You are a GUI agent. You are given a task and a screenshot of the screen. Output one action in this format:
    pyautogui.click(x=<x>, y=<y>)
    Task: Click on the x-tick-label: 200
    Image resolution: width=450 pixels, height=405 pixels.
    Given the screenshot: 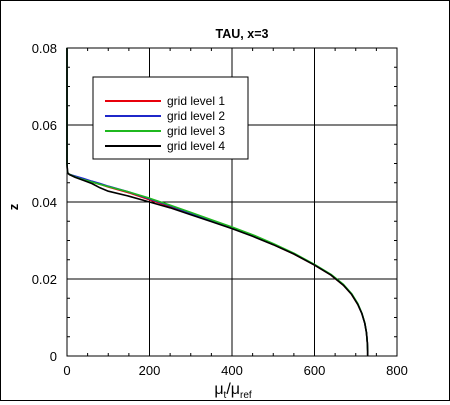 What is the action you would take?
    pyautogui.click(x=150, y=370)
    